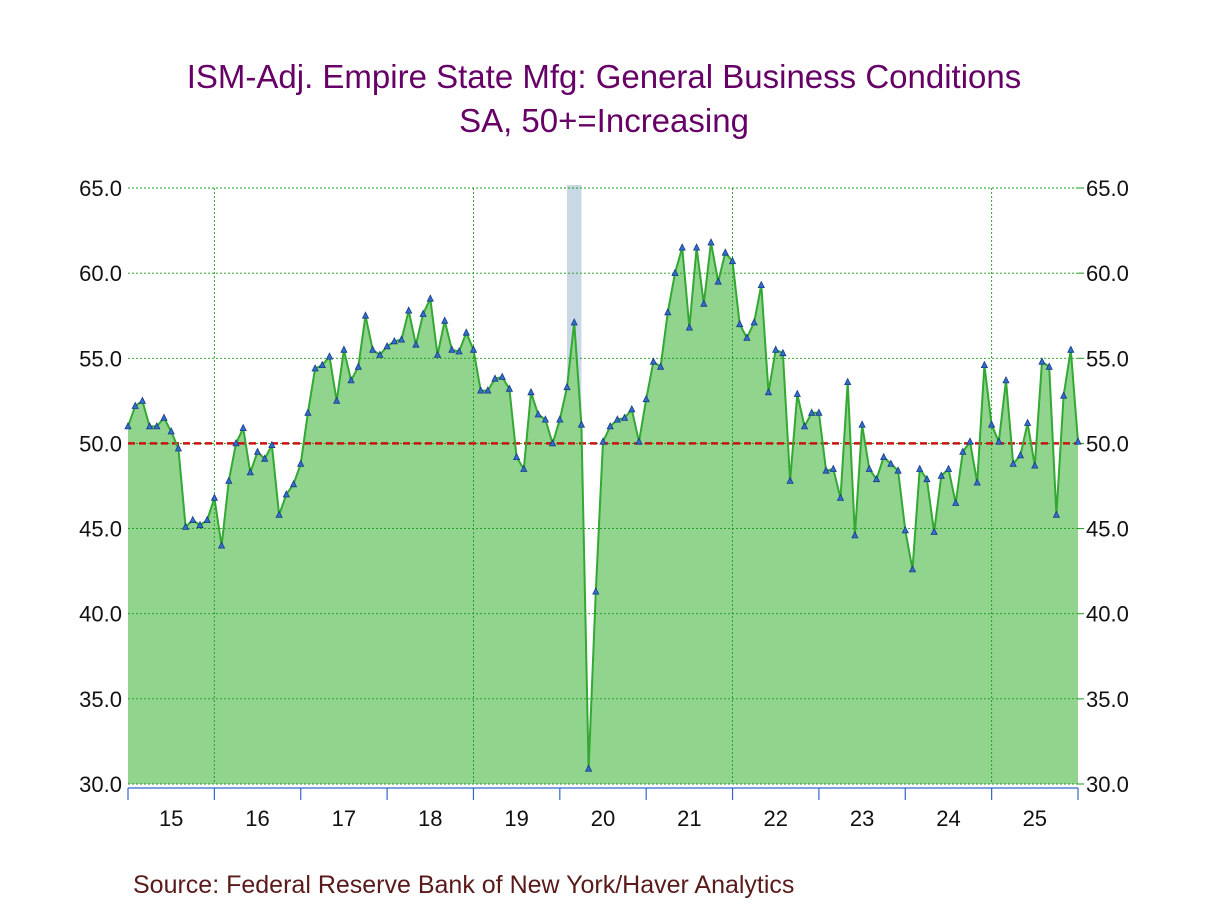  I want to click on x-tick-label: 17, so click(344, 818).